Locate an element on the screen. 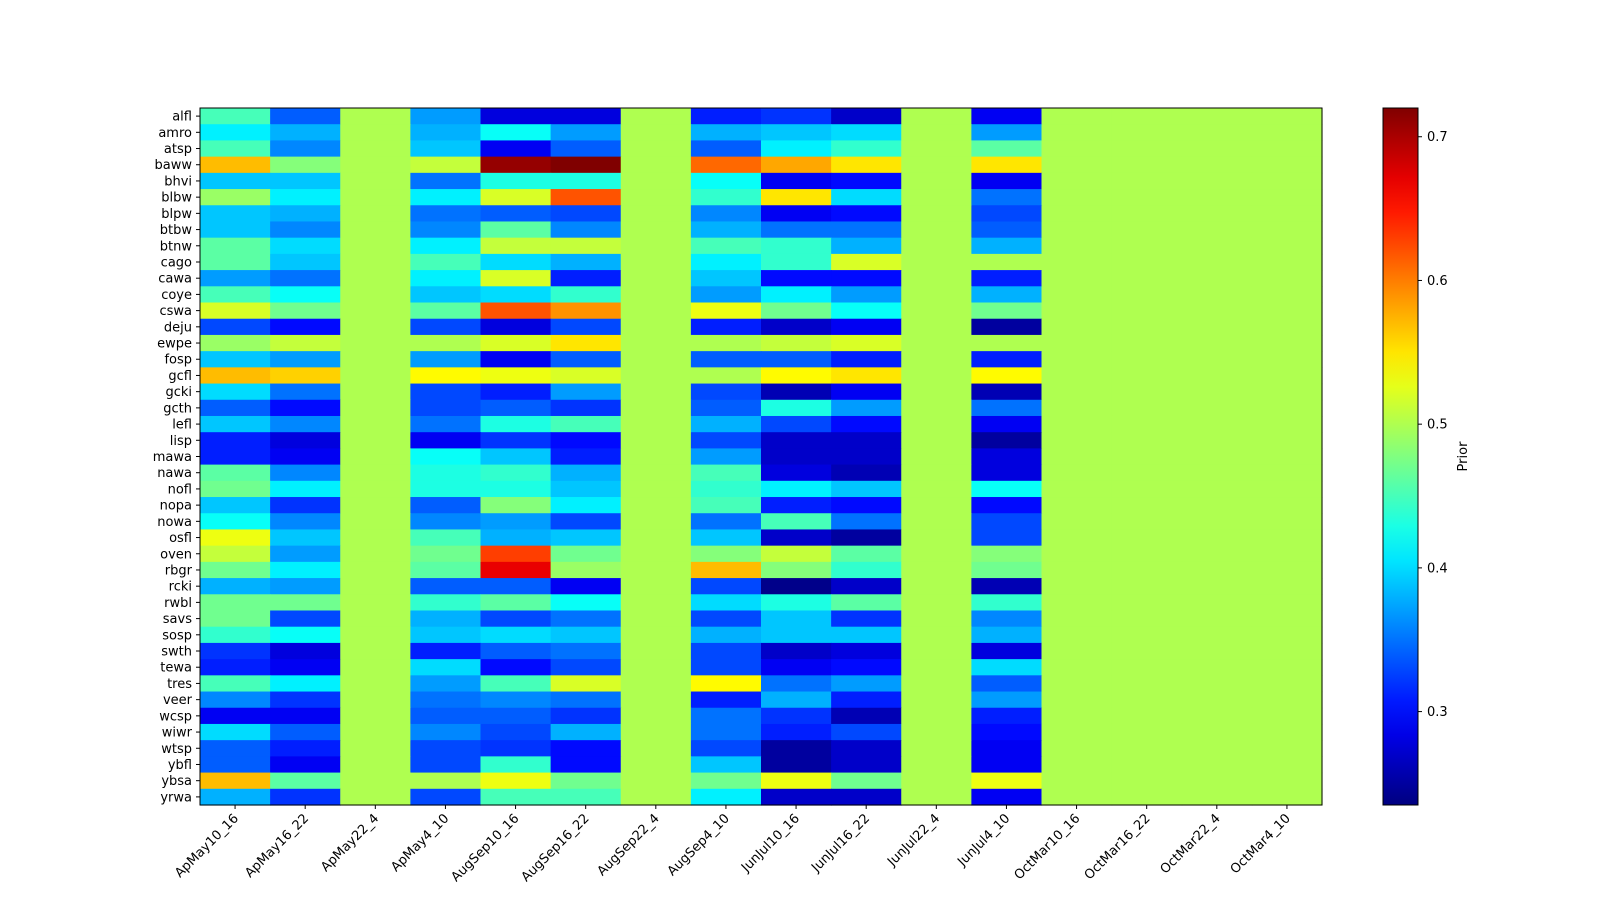  x-tick-label: JunJul22_4 is located at coordinates (913, 840).